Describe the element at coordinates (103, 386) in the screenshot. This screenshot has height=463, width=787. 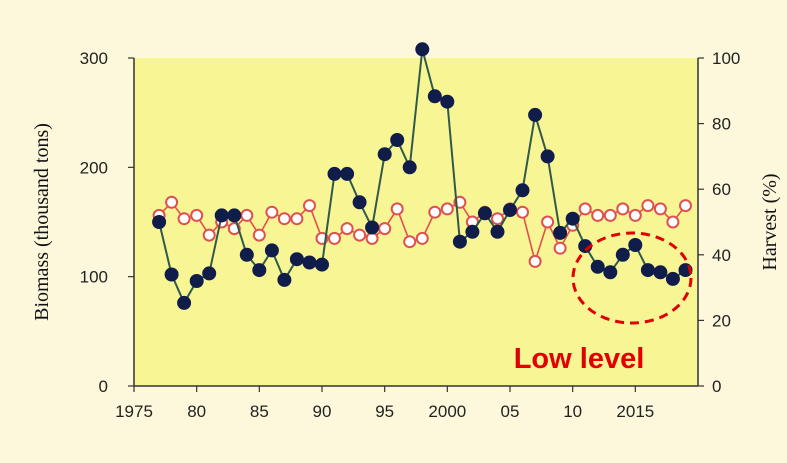
I see `y-left-tick-label: 0` at that location.